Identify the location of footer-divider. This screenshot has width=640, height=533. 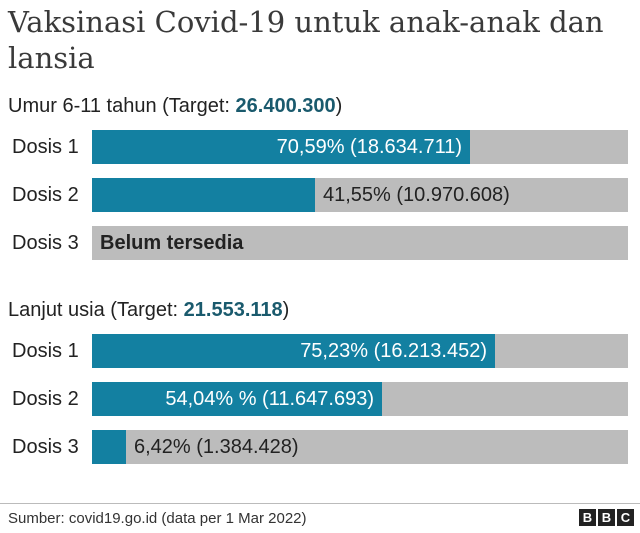
(320, 503).